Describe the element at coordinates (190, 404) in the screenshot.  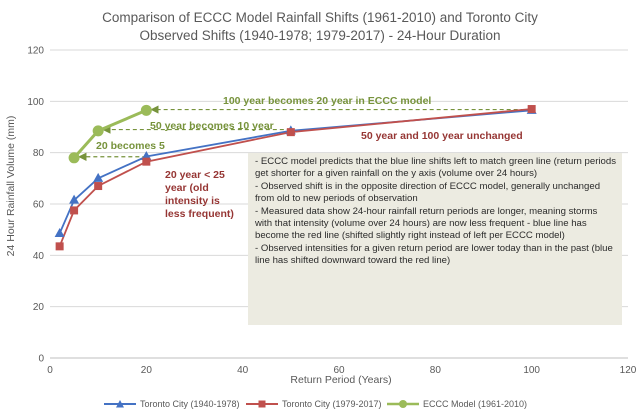
I see `legend-label-1940-1978: Toronto City (1940-1978)` at that location.